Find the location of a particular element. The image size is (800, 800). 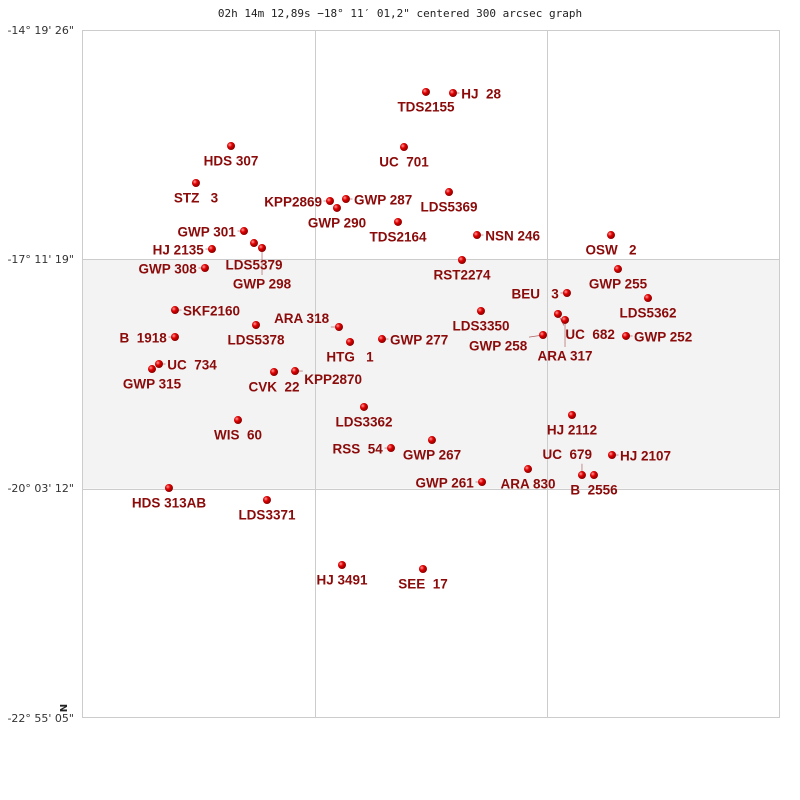

star-label: ARA 318 is located at coordinates (302, 318).